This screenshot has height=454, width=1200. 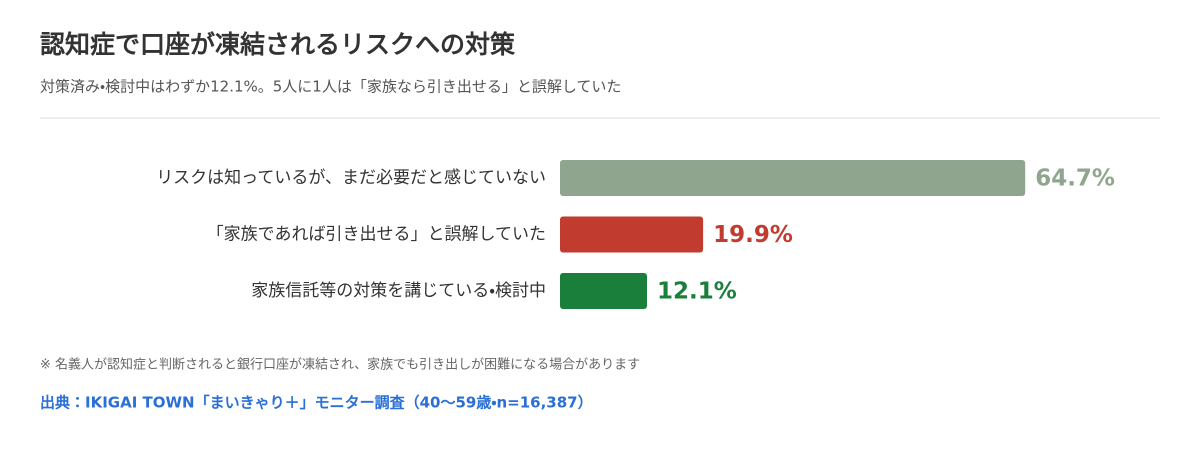 I want to click on category-label: リスクは知っているが、まだ必要だと感じていない, so click(x=351, y=178).